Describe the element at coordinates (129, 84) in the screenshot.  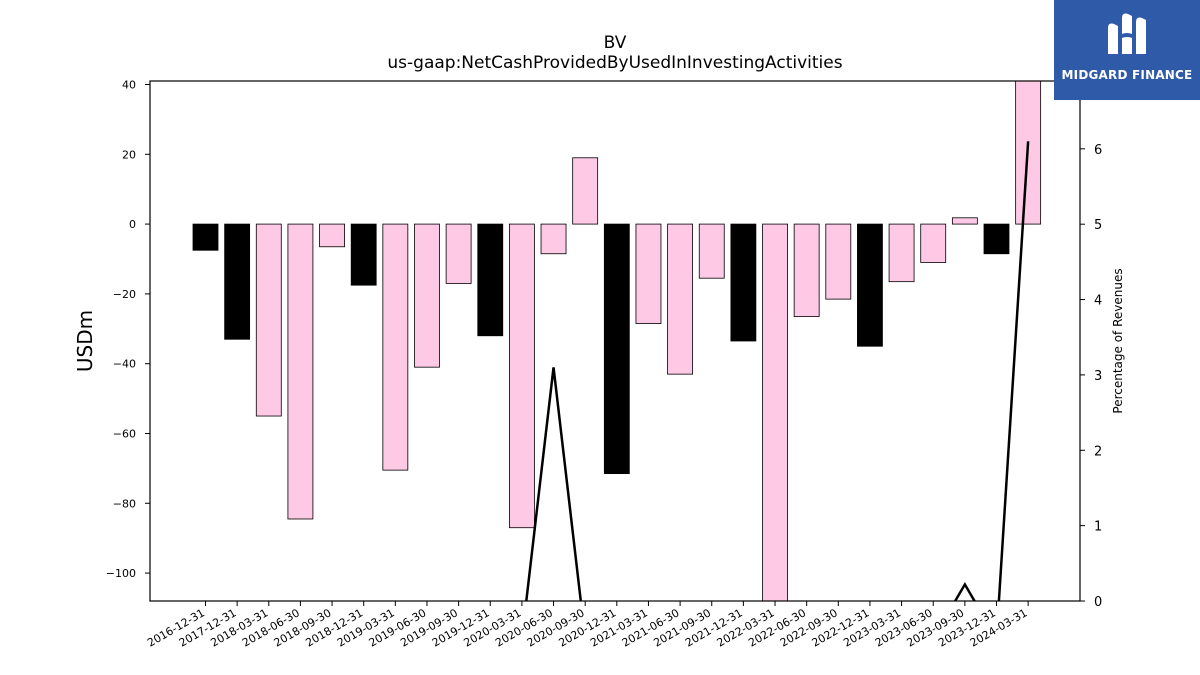
I see `y-tick-label-40: 40` at that location.